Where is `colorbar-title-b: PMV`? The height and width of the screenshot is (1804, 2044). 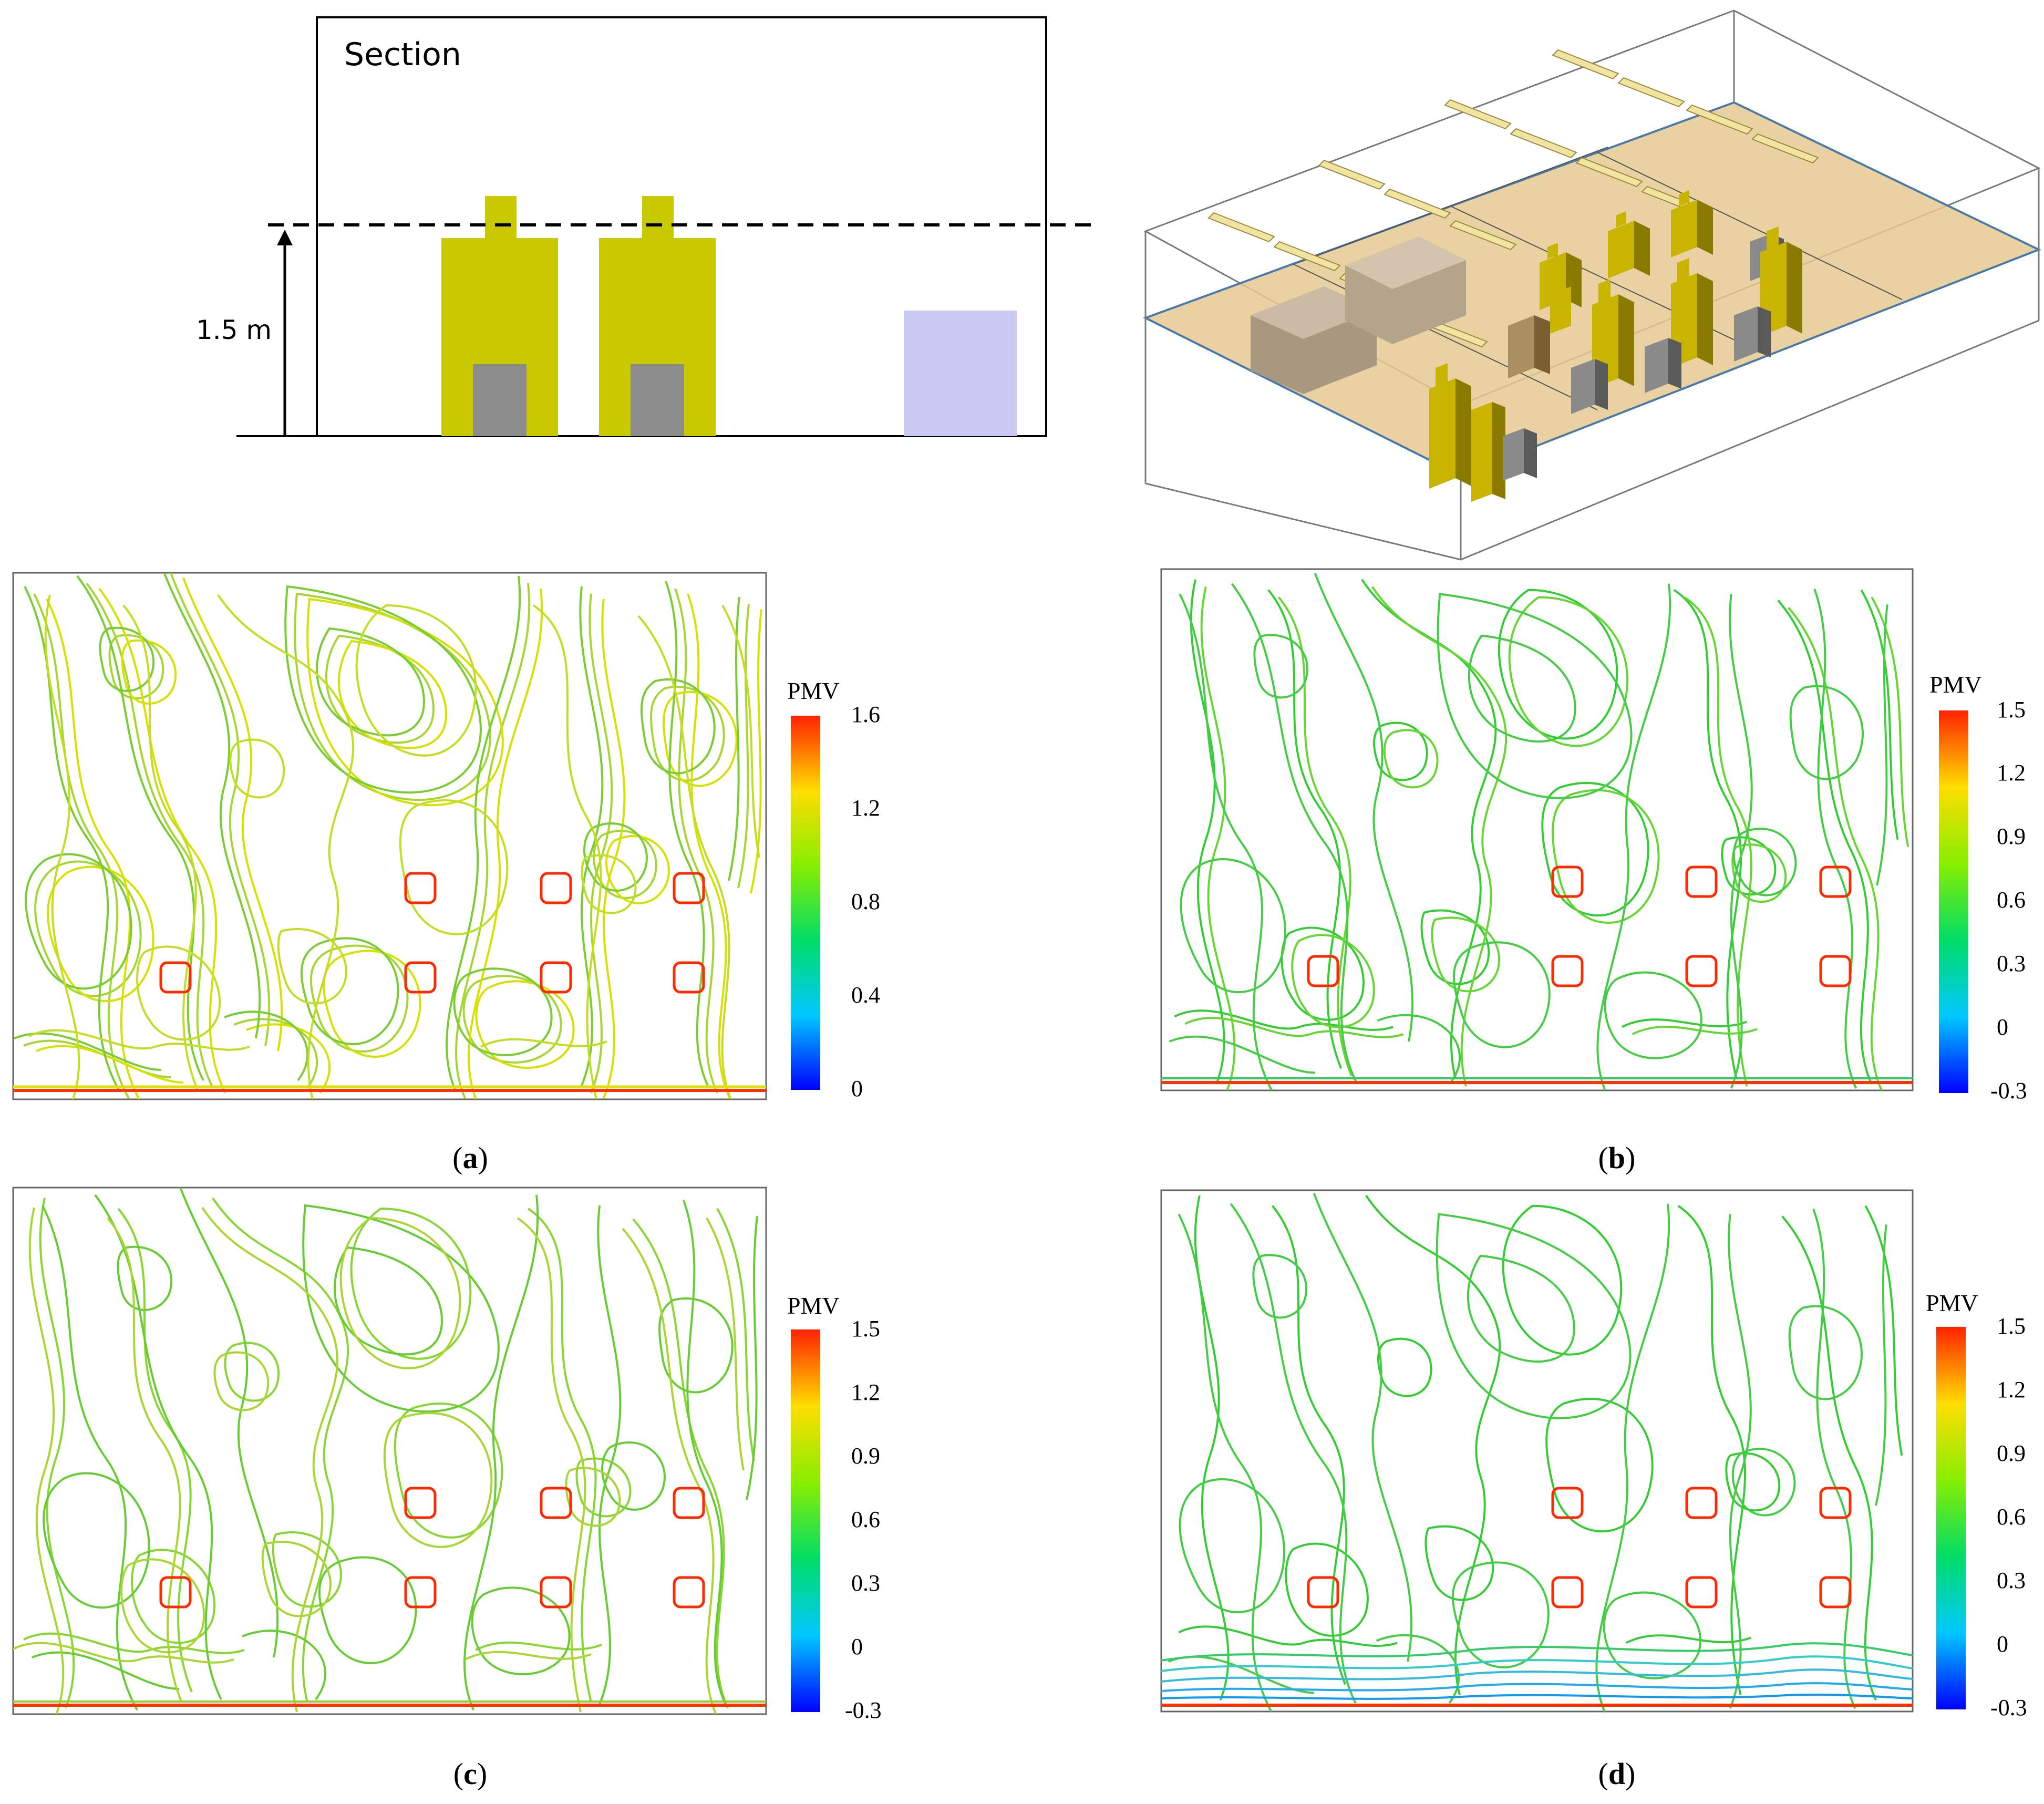 colorbar-title-b: PMV is located at coordinates (1956, 684).